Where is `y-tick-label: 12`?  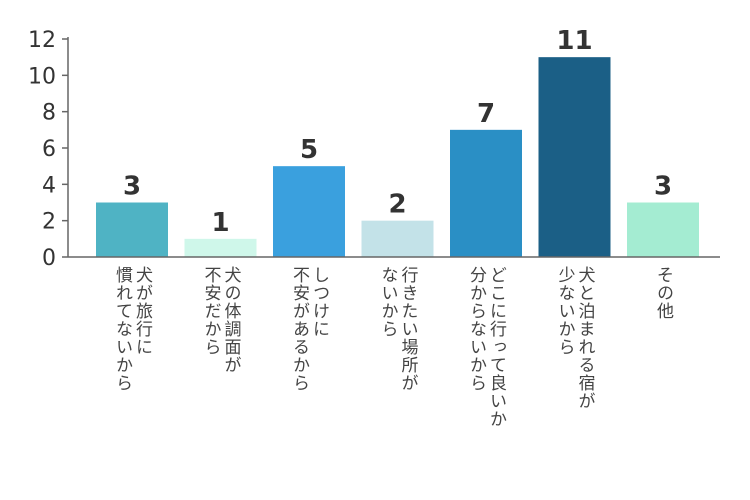 y-tick-label: 12 is located at coordinates (42, 40).